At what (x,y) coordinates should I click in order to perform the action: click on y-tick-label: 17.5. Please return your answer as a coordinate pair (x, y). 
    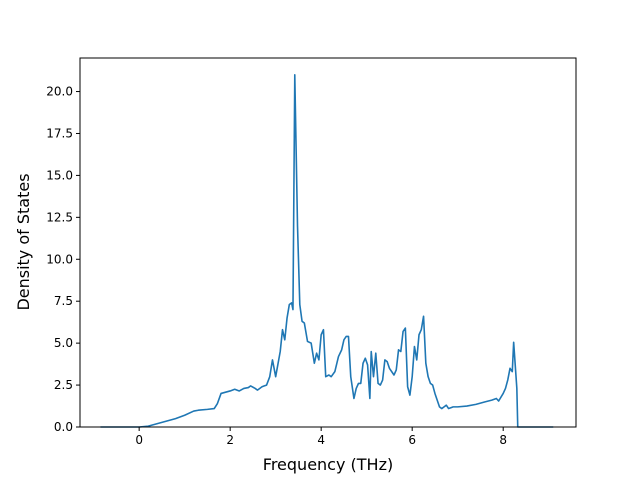
    Looking at the image, I should click on (59, 133).